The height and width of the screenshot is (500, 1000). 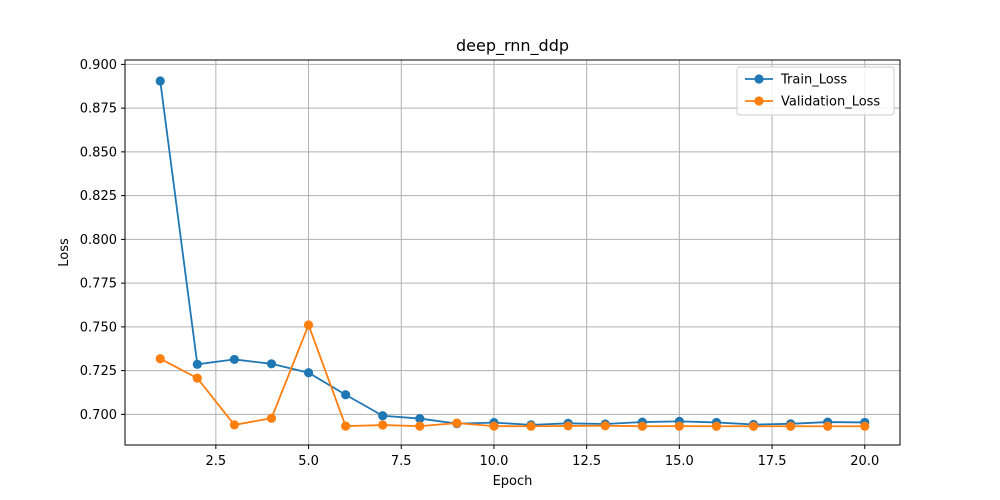 What do you see at coordinates (64, 252) in the screenshot?
I see `y-axis-title: Loss` at bounding box center [64, 252].